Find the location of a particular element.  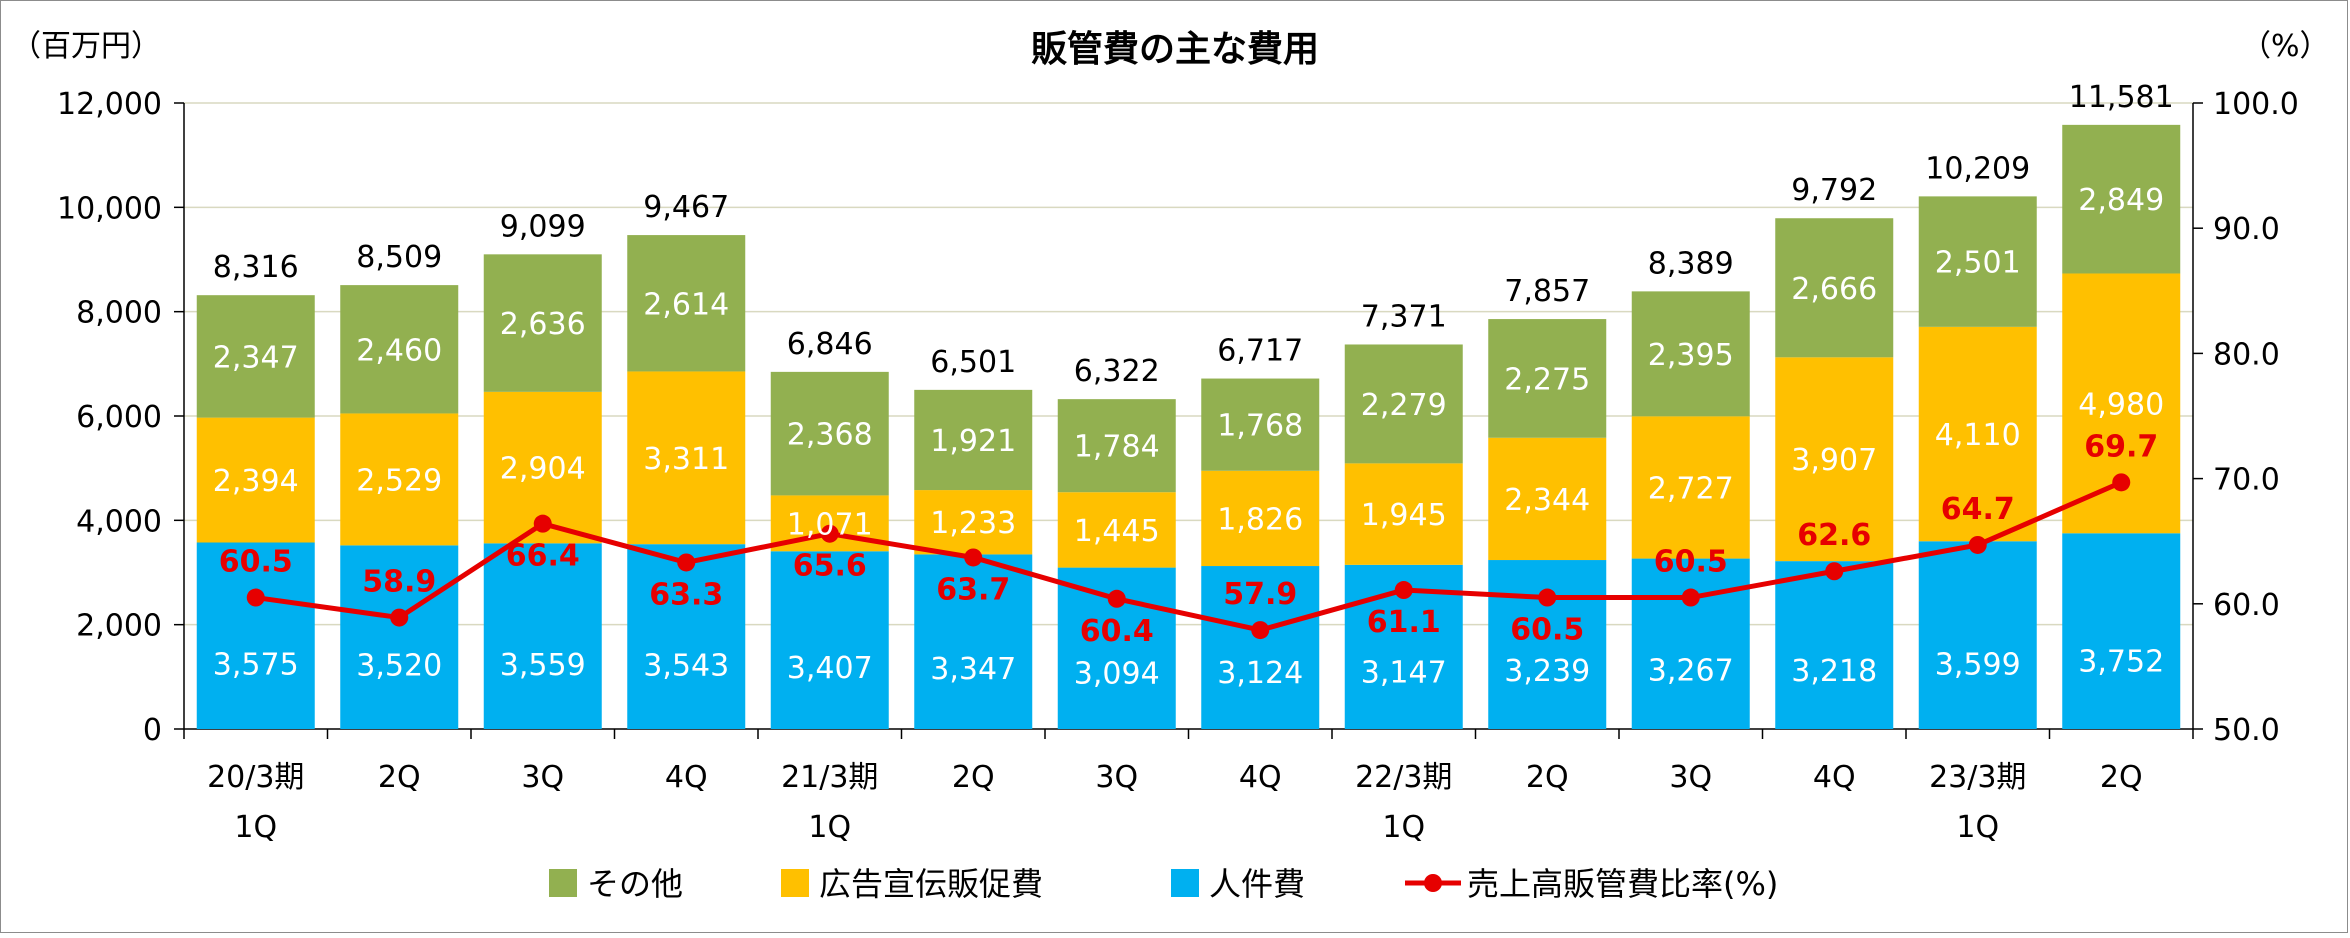

left-tick-label: 6,000 is located at coordinates (119, 417).